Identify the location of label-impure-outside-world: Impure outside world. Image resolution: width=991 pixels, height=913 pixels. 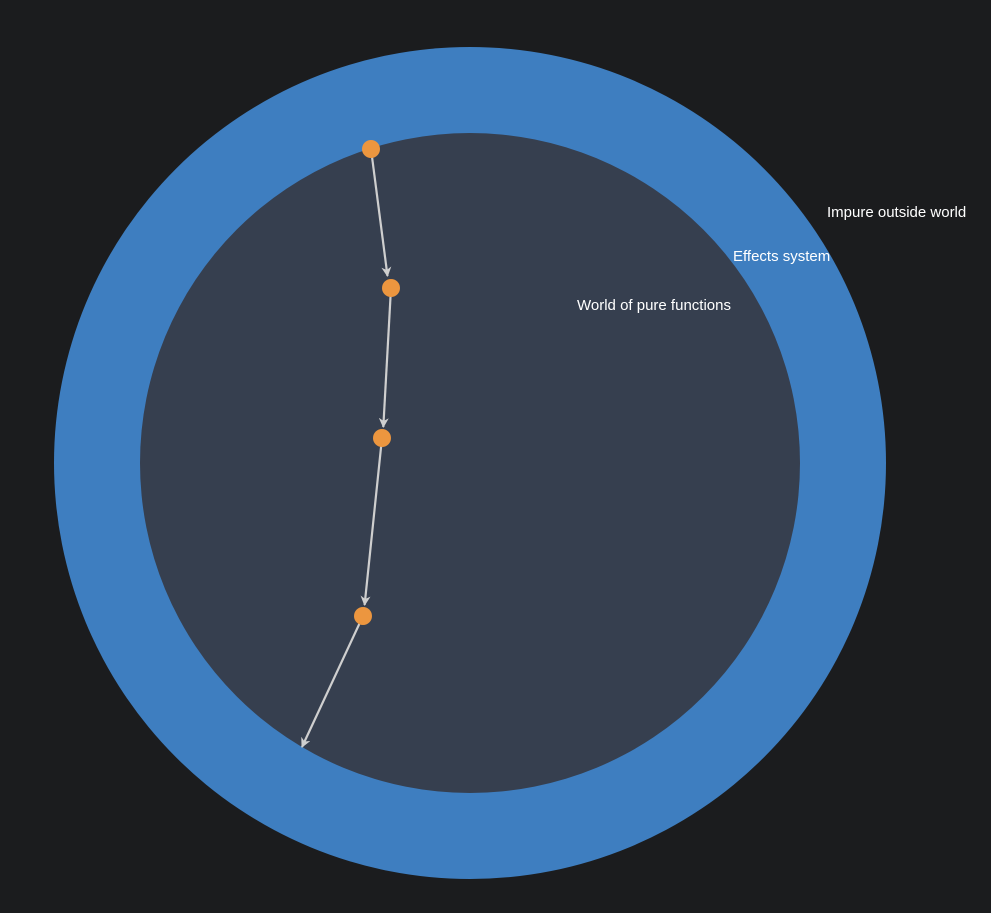
(896, 212).